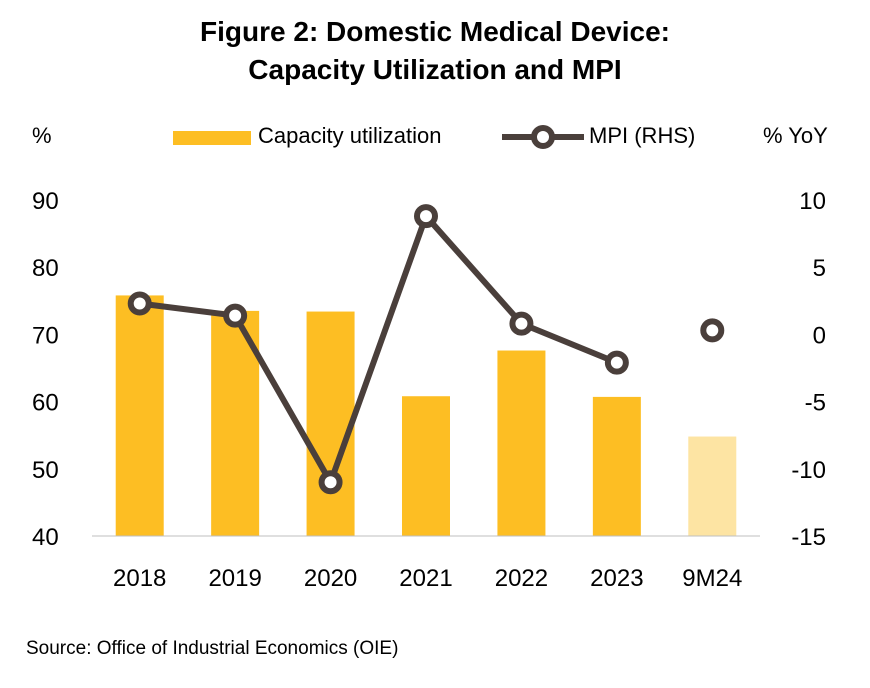  I want to click on mpi-point-2021, so click(426, 216).